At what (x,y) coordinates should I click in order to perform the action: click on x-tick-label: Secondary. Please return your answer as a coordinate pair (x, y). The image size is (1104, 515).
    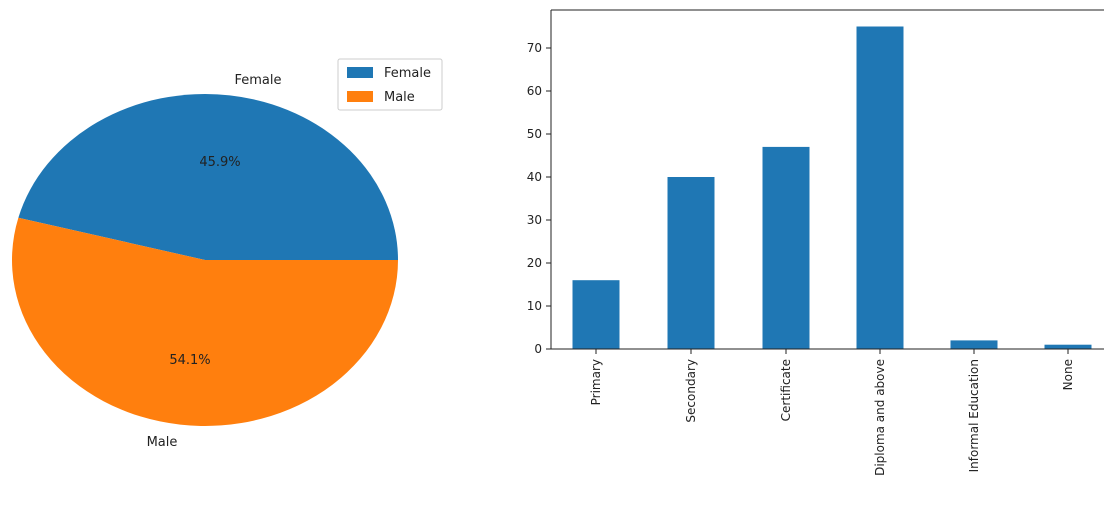
    Looking at the image, I should click on (691, 391).